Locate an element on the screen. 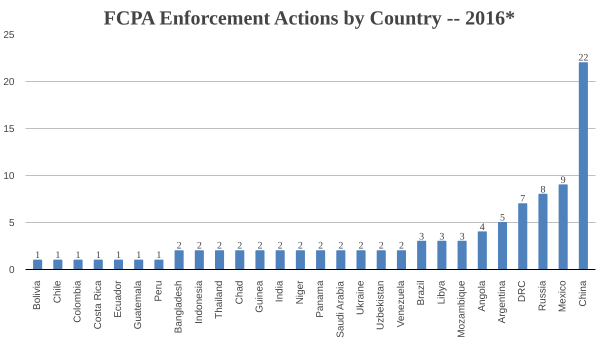 The height and width of the screenshot is (340, 600). x-tick-label: Bangladesh is located at coordinates (179, 307).